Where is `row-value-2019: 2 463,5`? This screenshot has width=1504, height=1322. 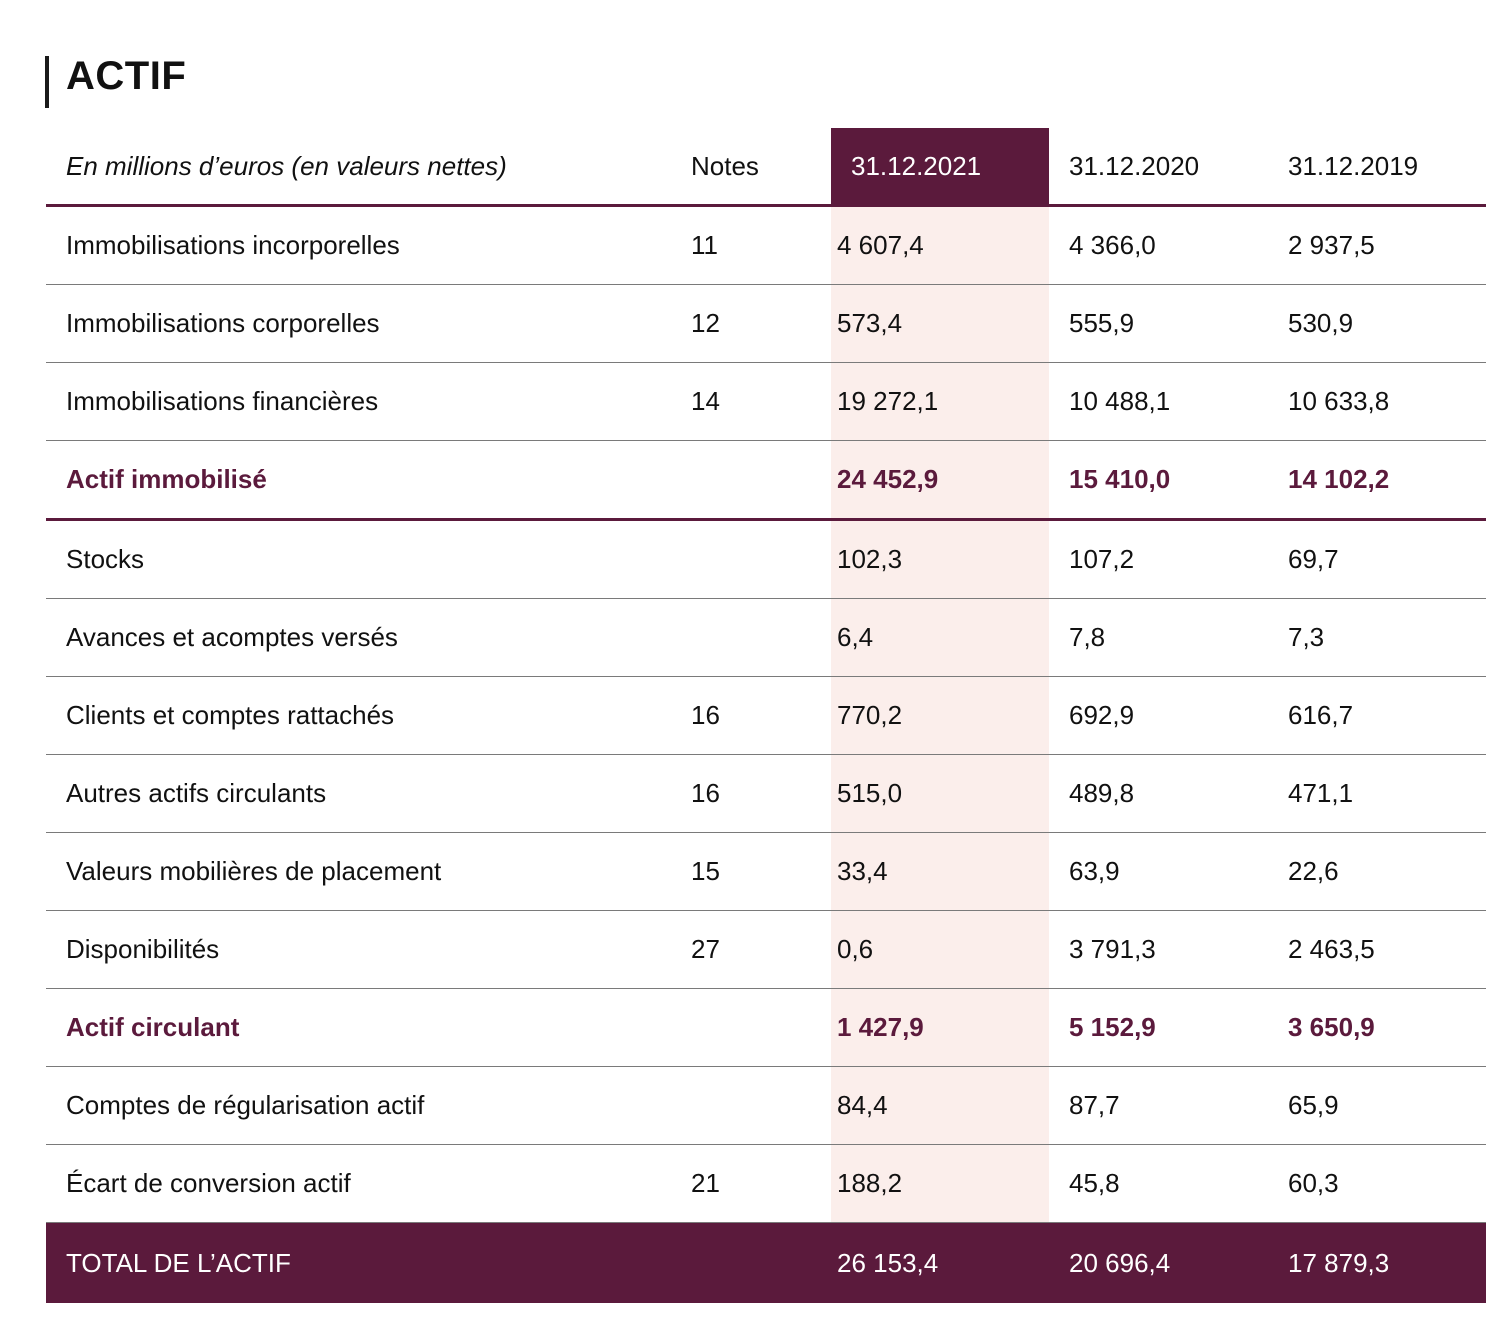
row-value-2019: 2 463,5 is located at coordinates (1377, 949).